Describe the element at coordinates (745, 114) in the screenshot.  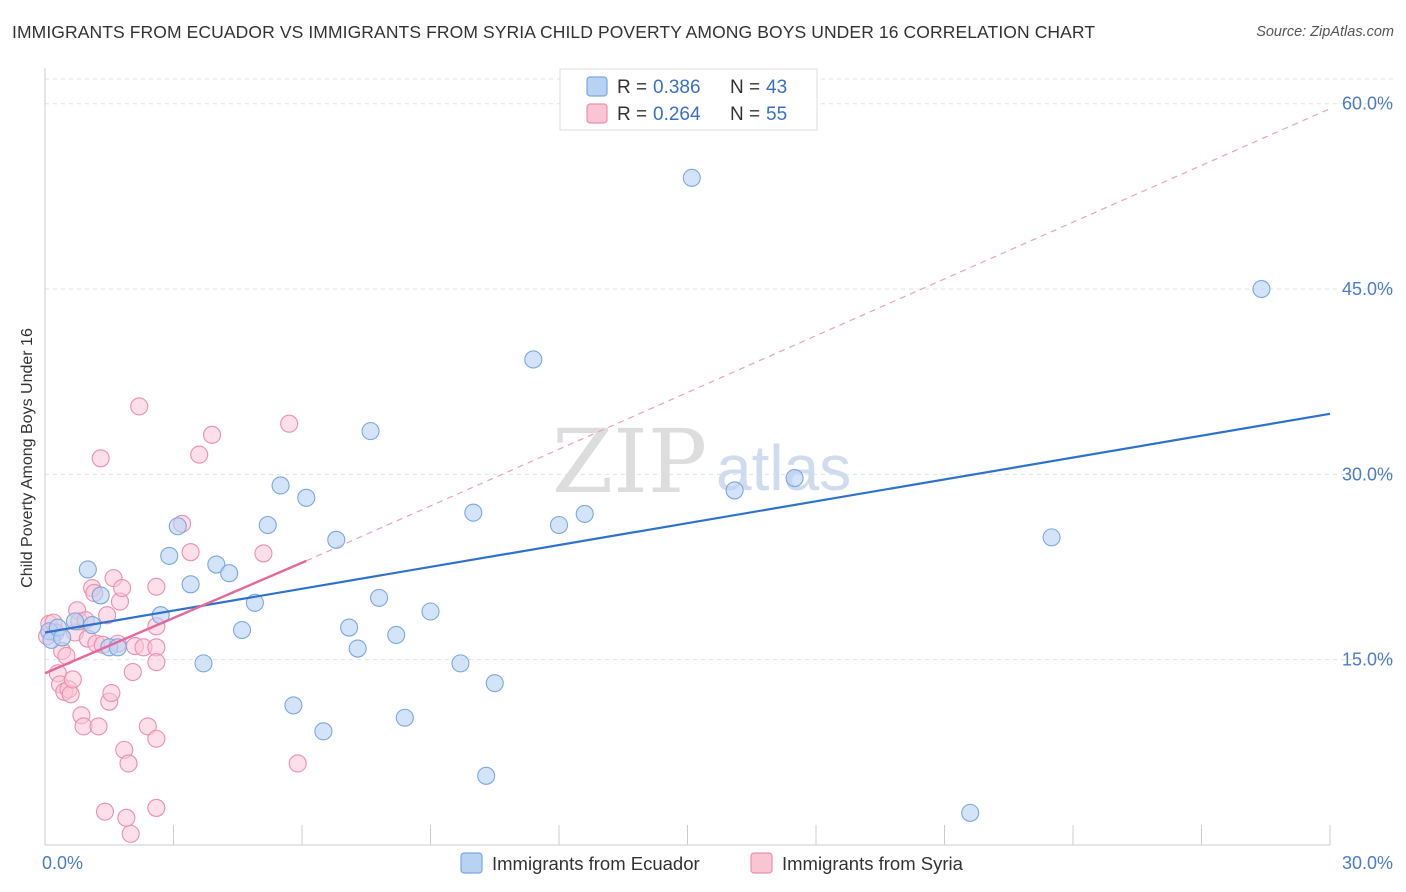
I see `legend-syria-n-label: N =` at that location.